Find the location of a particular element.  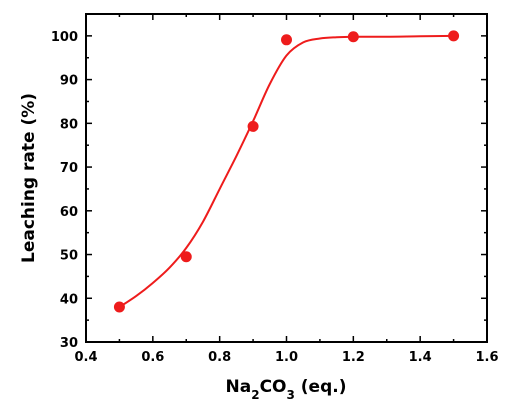

y-tick-label: 60 is located at coordinates (69, 212).